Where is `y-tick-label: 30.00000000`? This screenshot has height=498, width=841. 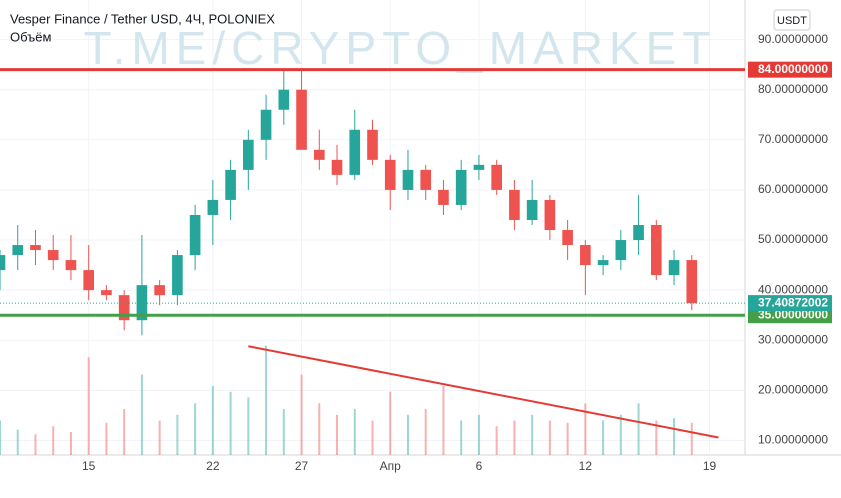
y-tick-label: 30.00000000 is located at coordinates (793, 339).